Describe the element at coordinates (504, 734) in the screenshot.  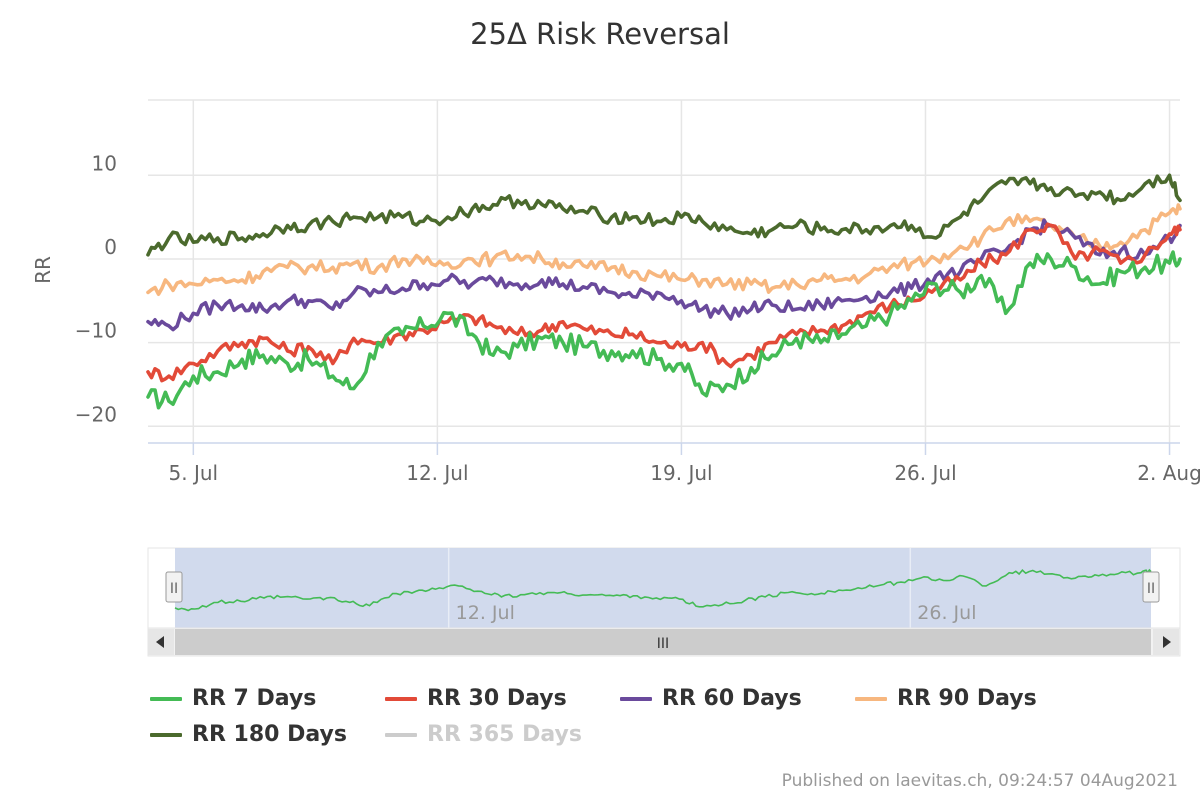
I see `legend-label: RR 365 Days` at that location.